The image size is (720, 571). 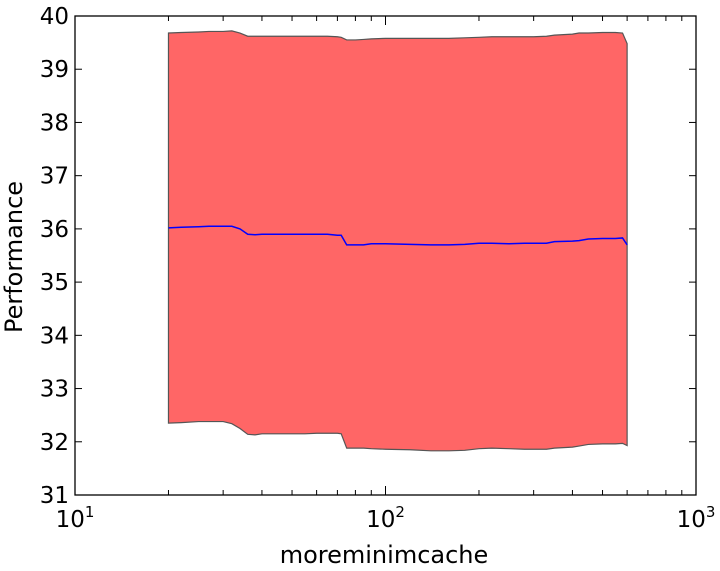 What do you see at coordinates (14, 257) in the screenshot?
I see `y-axis-label: Performance` at bounding box center [14, 257].